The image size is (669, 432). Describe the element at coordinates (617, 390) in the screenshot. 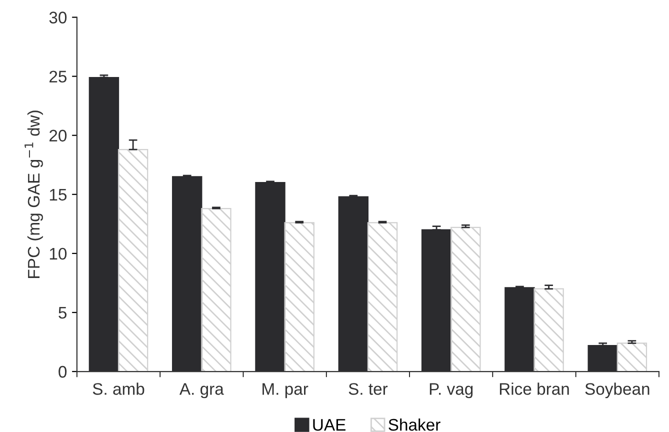

I see `x-tick-label: Soybean` at that location.